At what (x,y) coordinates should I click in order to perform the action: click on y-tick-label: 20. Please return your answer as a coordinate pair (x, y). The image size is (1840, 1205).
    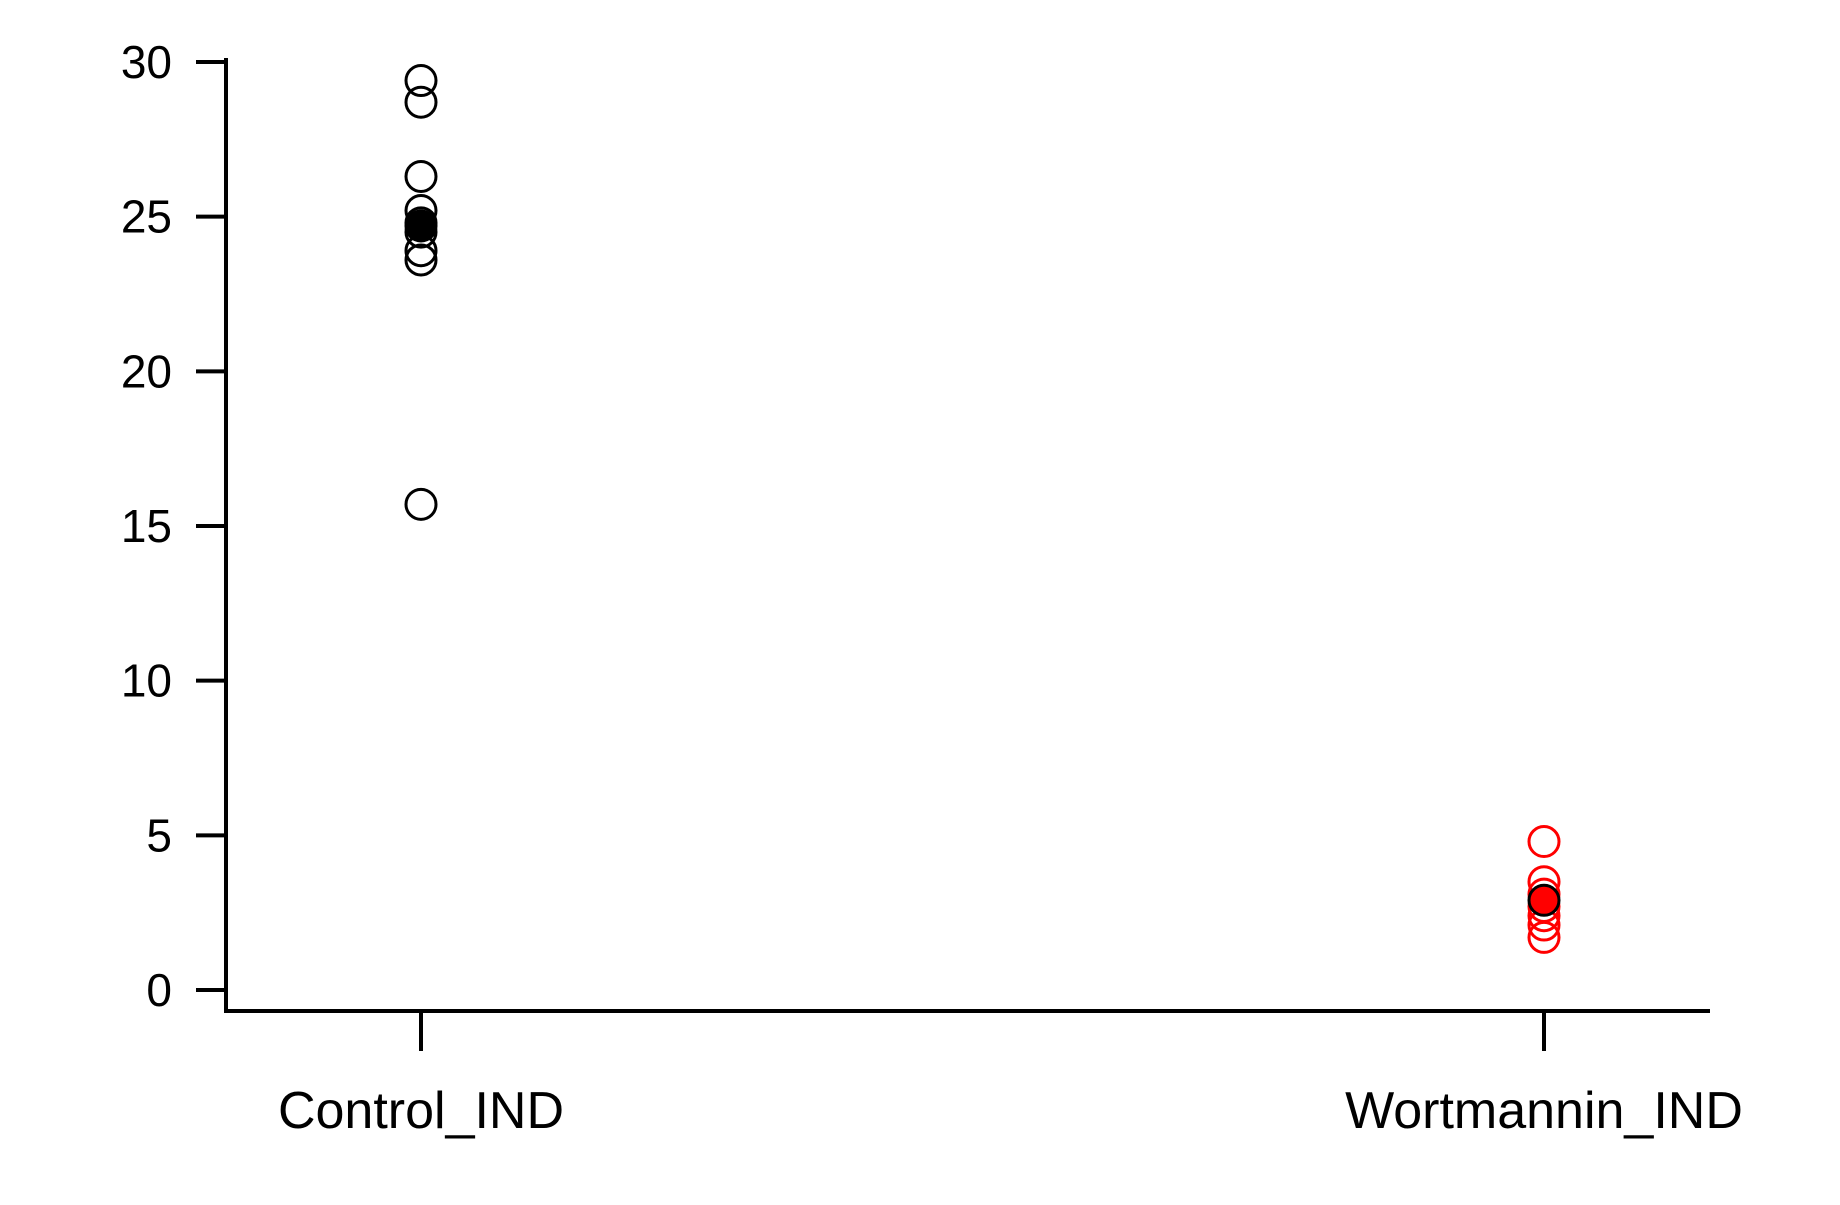
    Looking at the image, I should click on (146, 371).